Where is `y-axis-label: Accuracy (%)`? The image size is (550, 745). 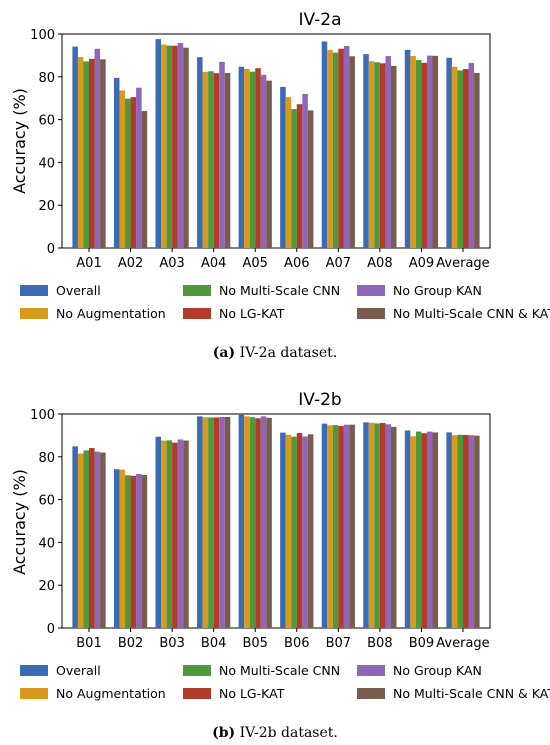
y-axis-label: Accuracy (%) is located at coordinates (19, 522).